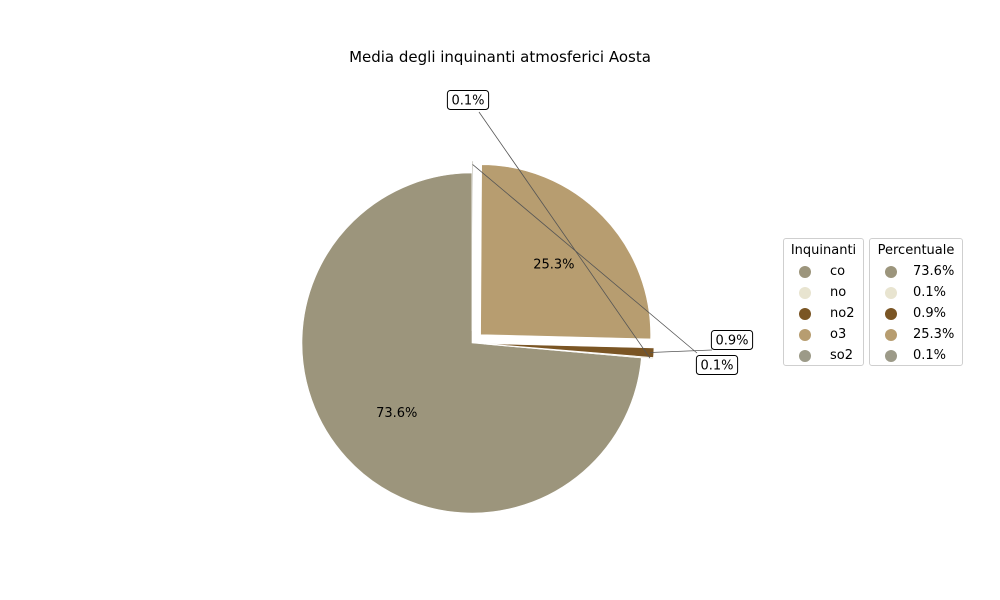 The image size is (1000, 600). I want to click on legend-entry-o3: o3, so click(823, 335).